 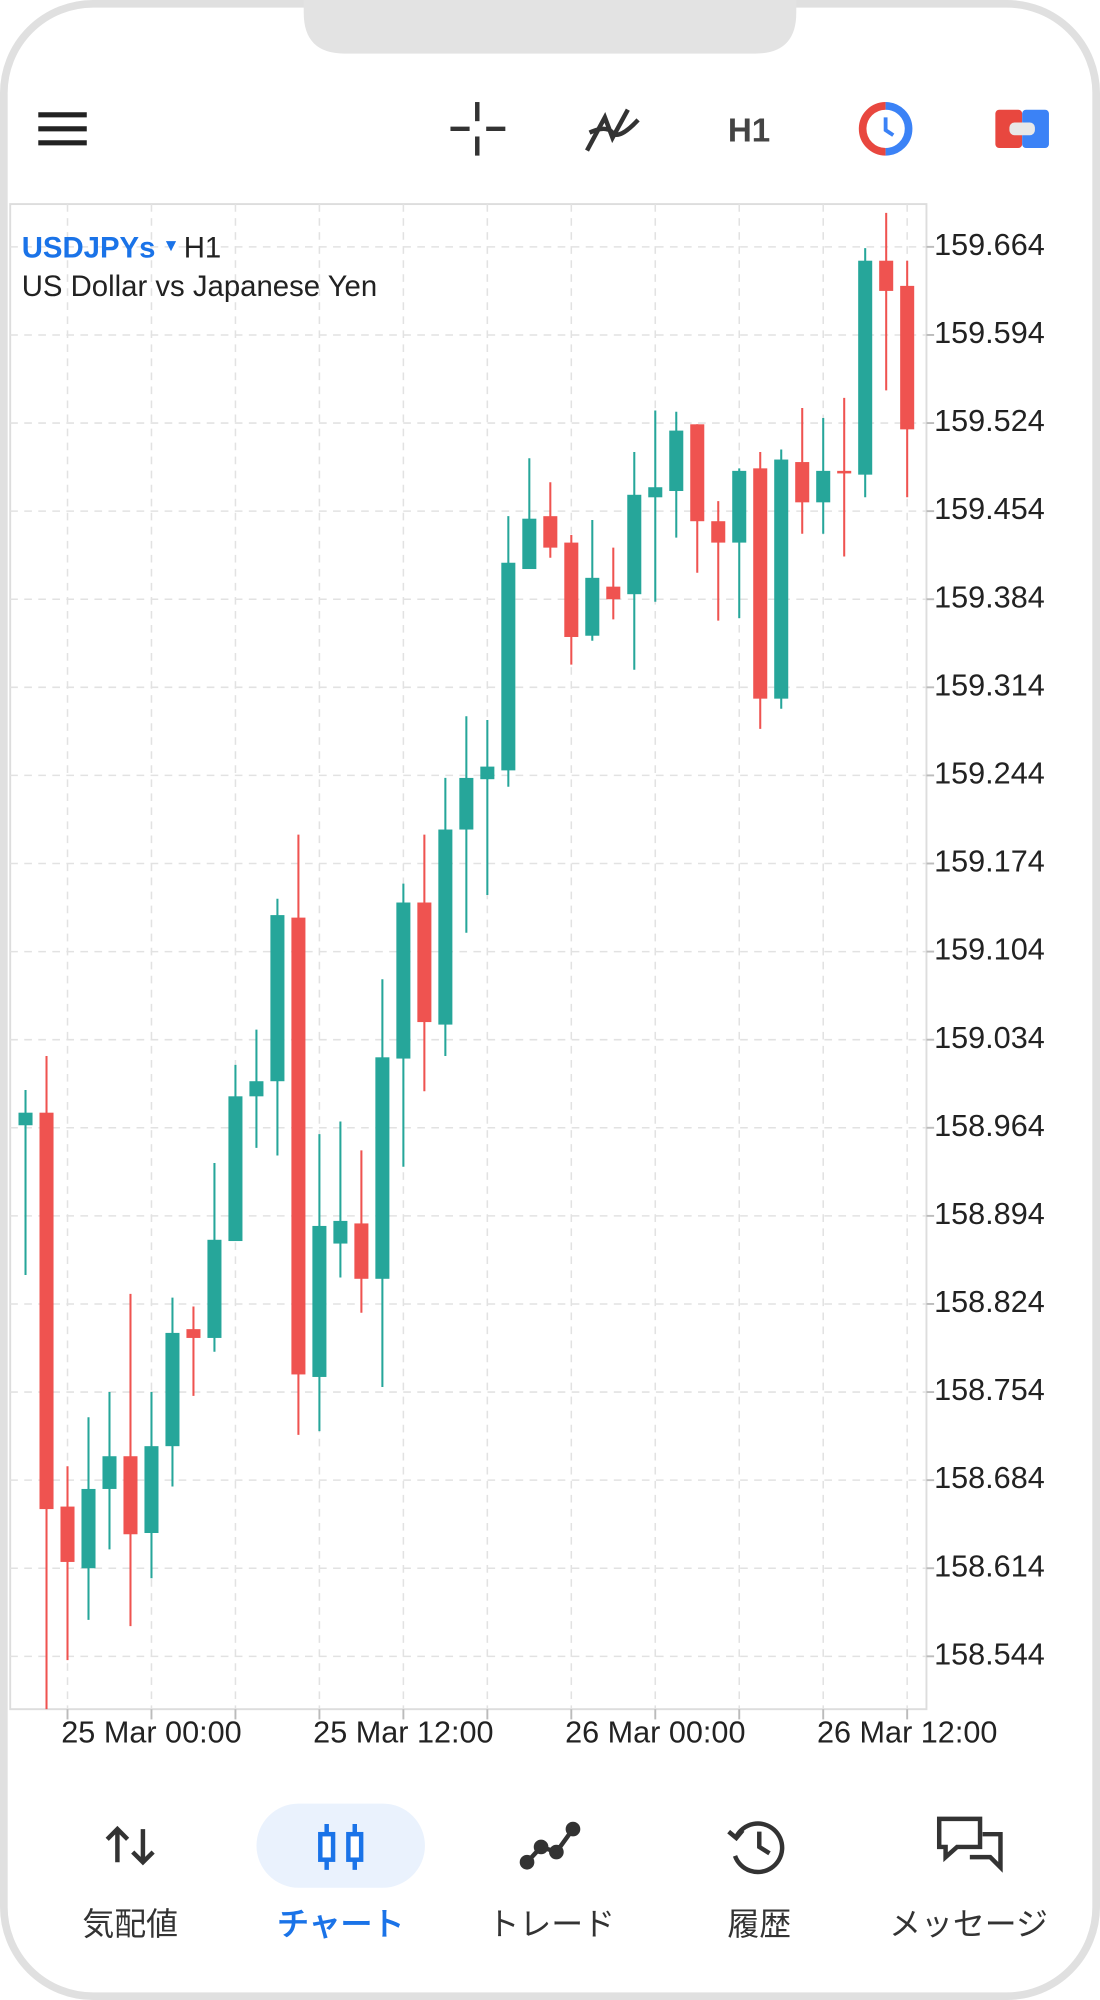 I want to click on y-tick-label: 159.664, so click(x=989, y=245).